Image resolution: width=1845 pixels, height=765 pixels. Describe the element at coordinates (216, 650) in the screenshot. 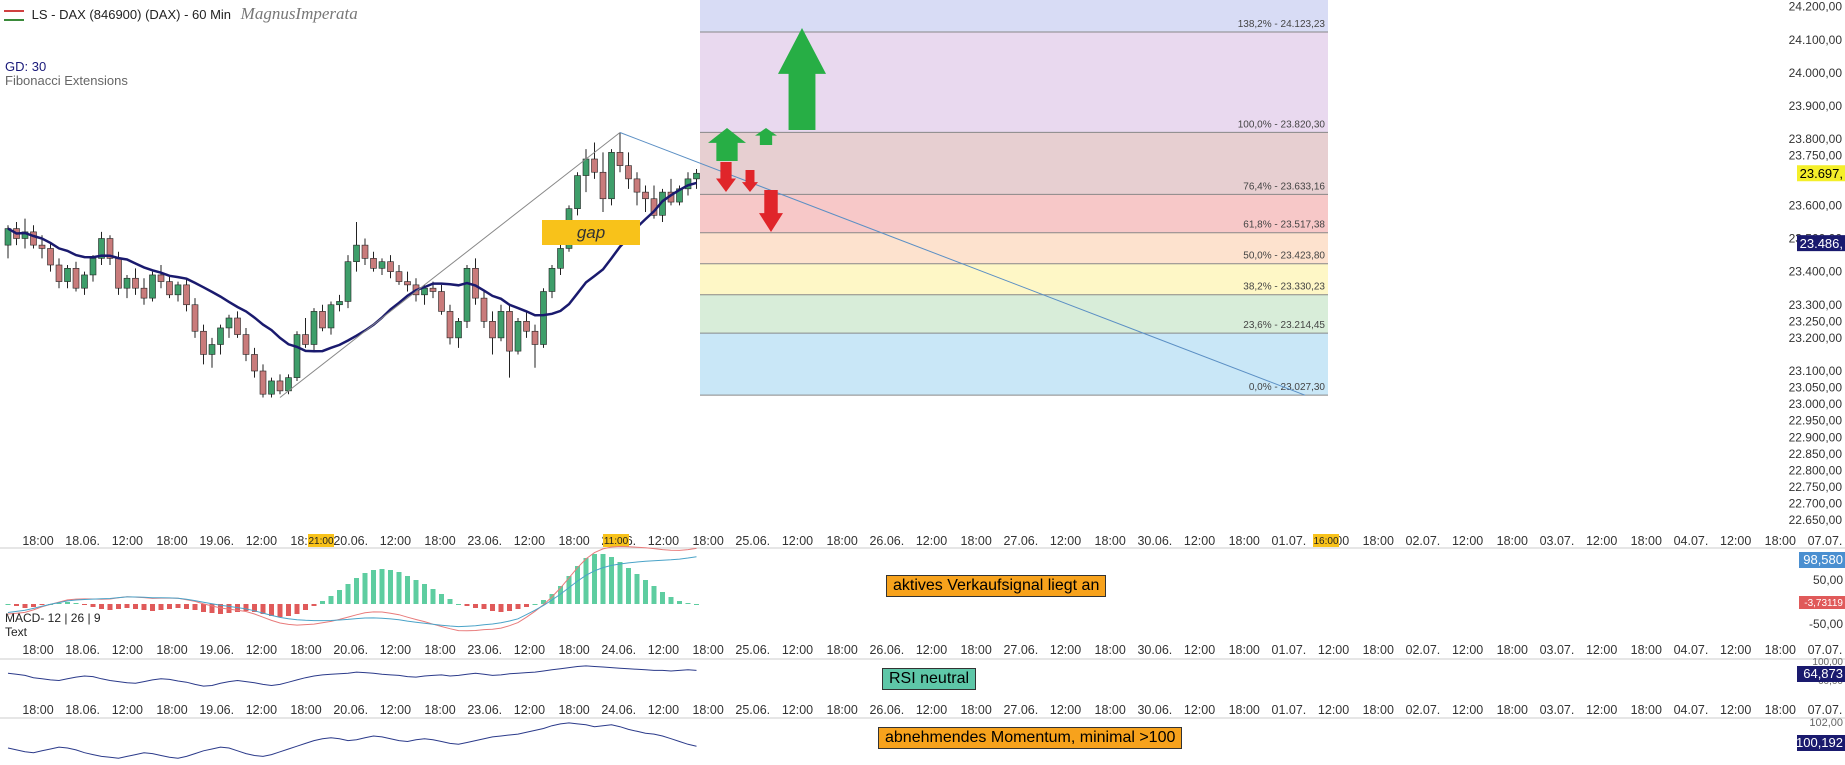

I see `time-axis-label: 19.06.` at that location.